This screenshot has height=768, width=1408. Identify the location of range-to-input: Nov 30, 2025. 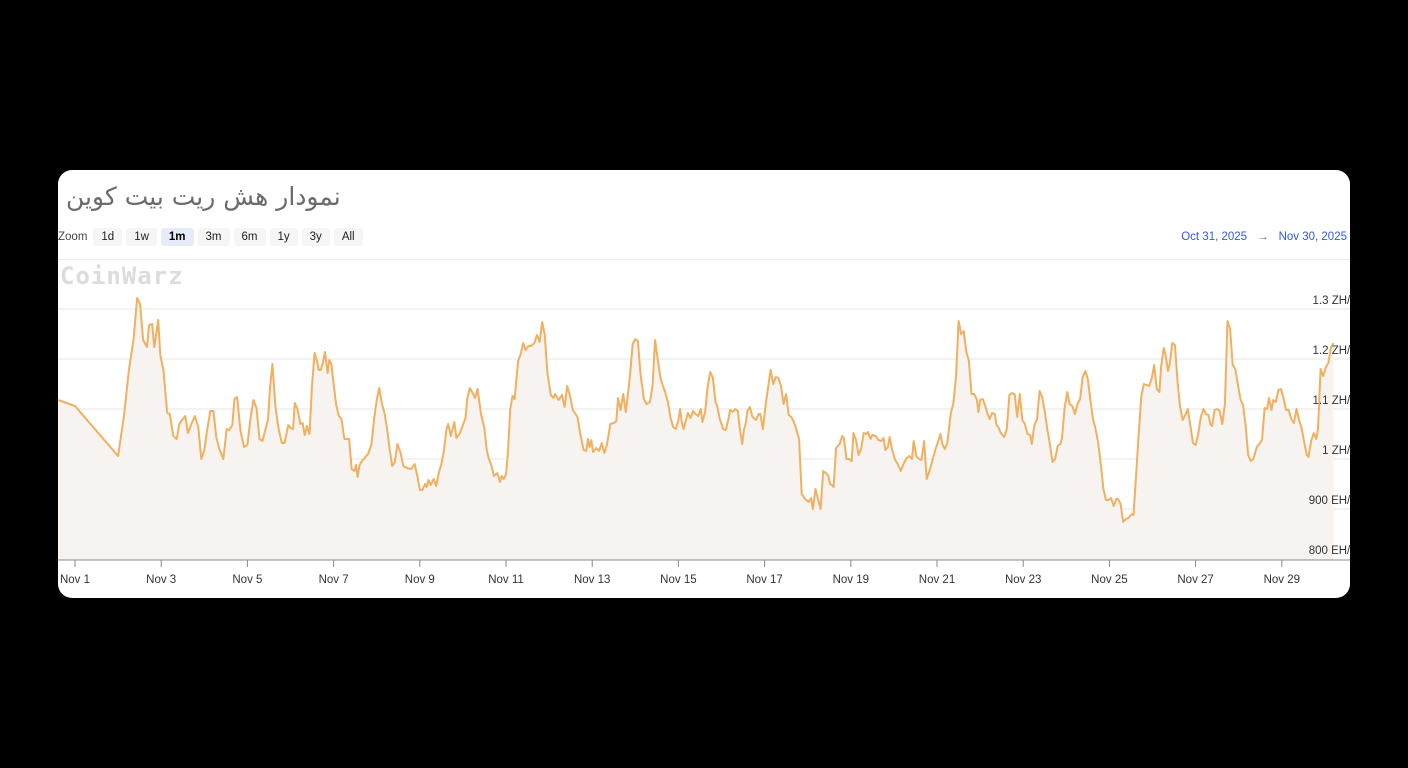
(1312, 237).